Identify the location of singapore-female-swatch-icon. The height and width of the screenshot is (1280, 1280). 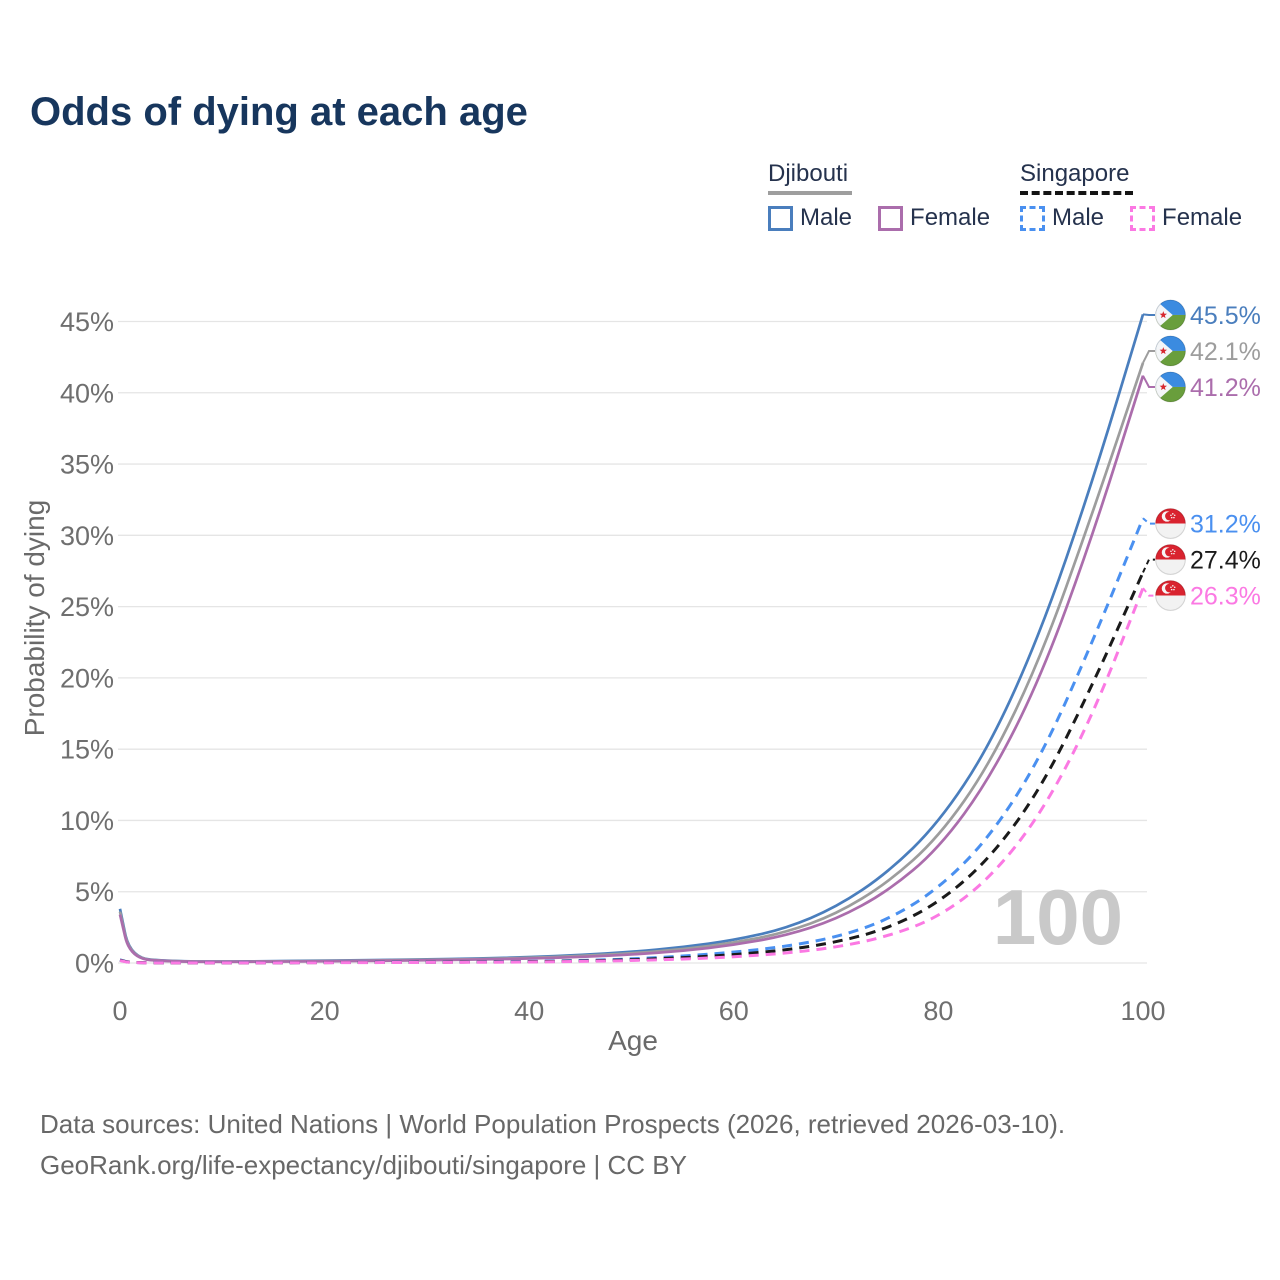
(1143, 218).